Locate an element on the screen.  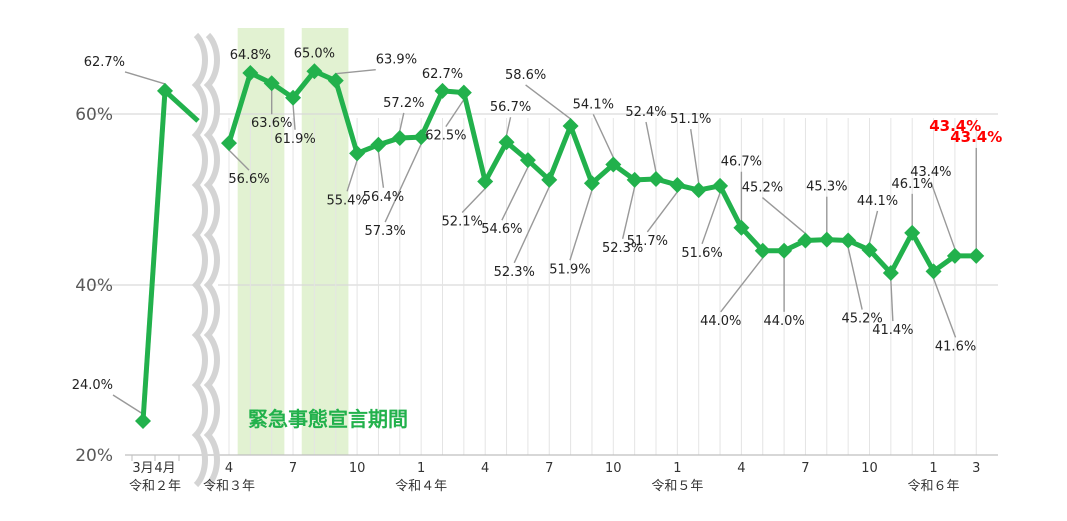
data-label: 41.4% is located at coordinates (892, 330).